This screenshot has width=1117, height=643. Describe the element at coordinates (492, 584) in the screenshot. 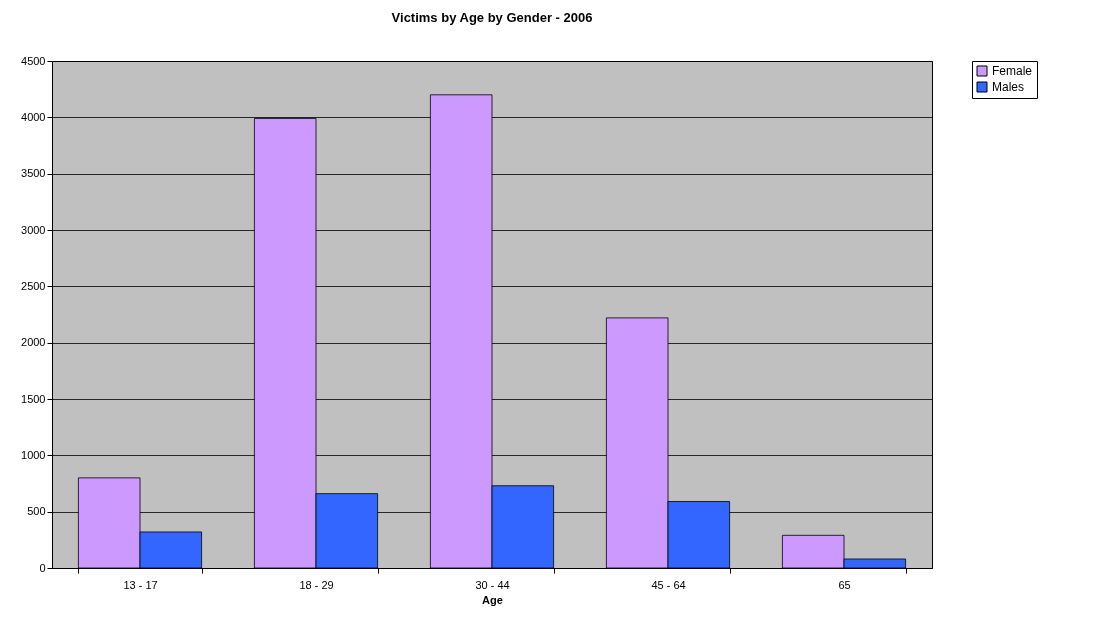

I see `x-tick-label: 30 - 44` at that location.